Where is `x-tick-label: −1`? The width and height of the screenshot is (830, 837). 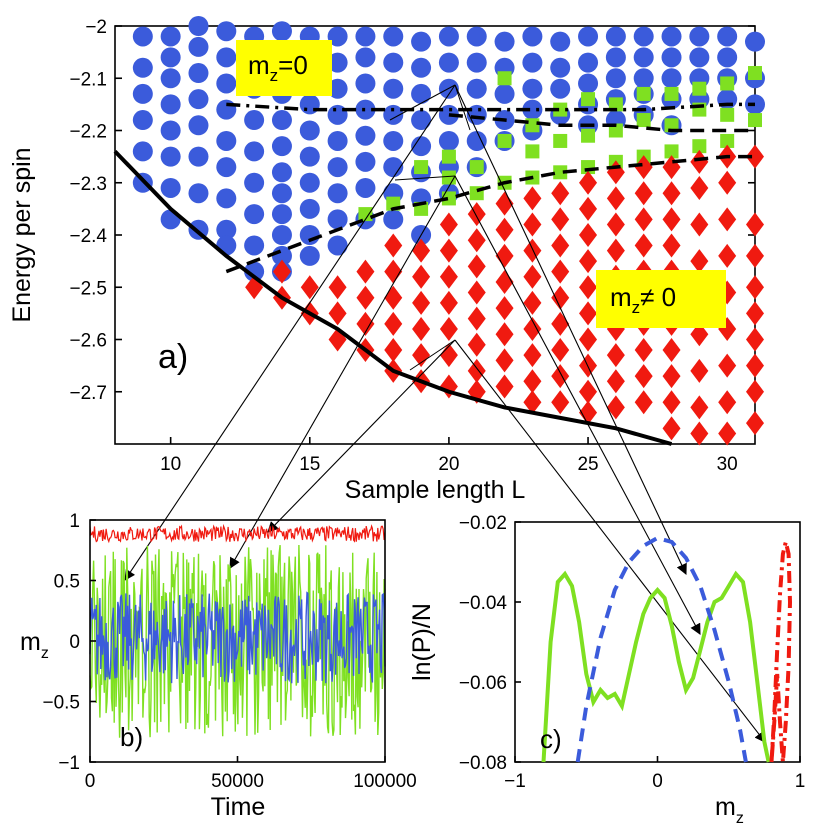 x-tick-label: −1 is located at coordinates (515, 781).